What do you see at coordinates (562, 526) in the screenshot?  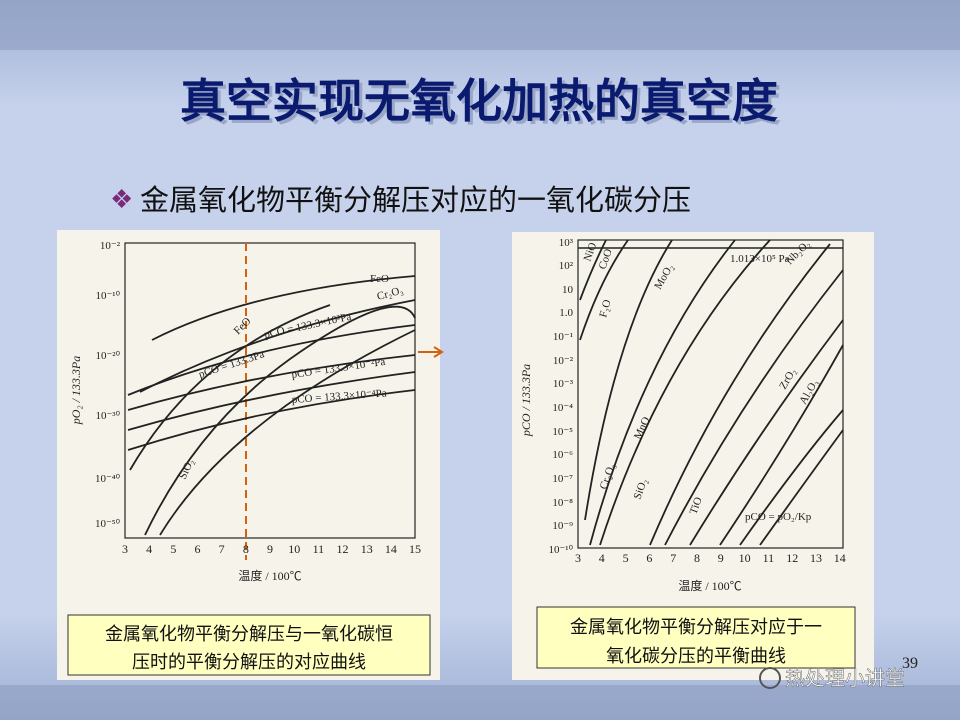 I see `y-tick-label: 10⁻⁹` at bounding box center [562, 526].